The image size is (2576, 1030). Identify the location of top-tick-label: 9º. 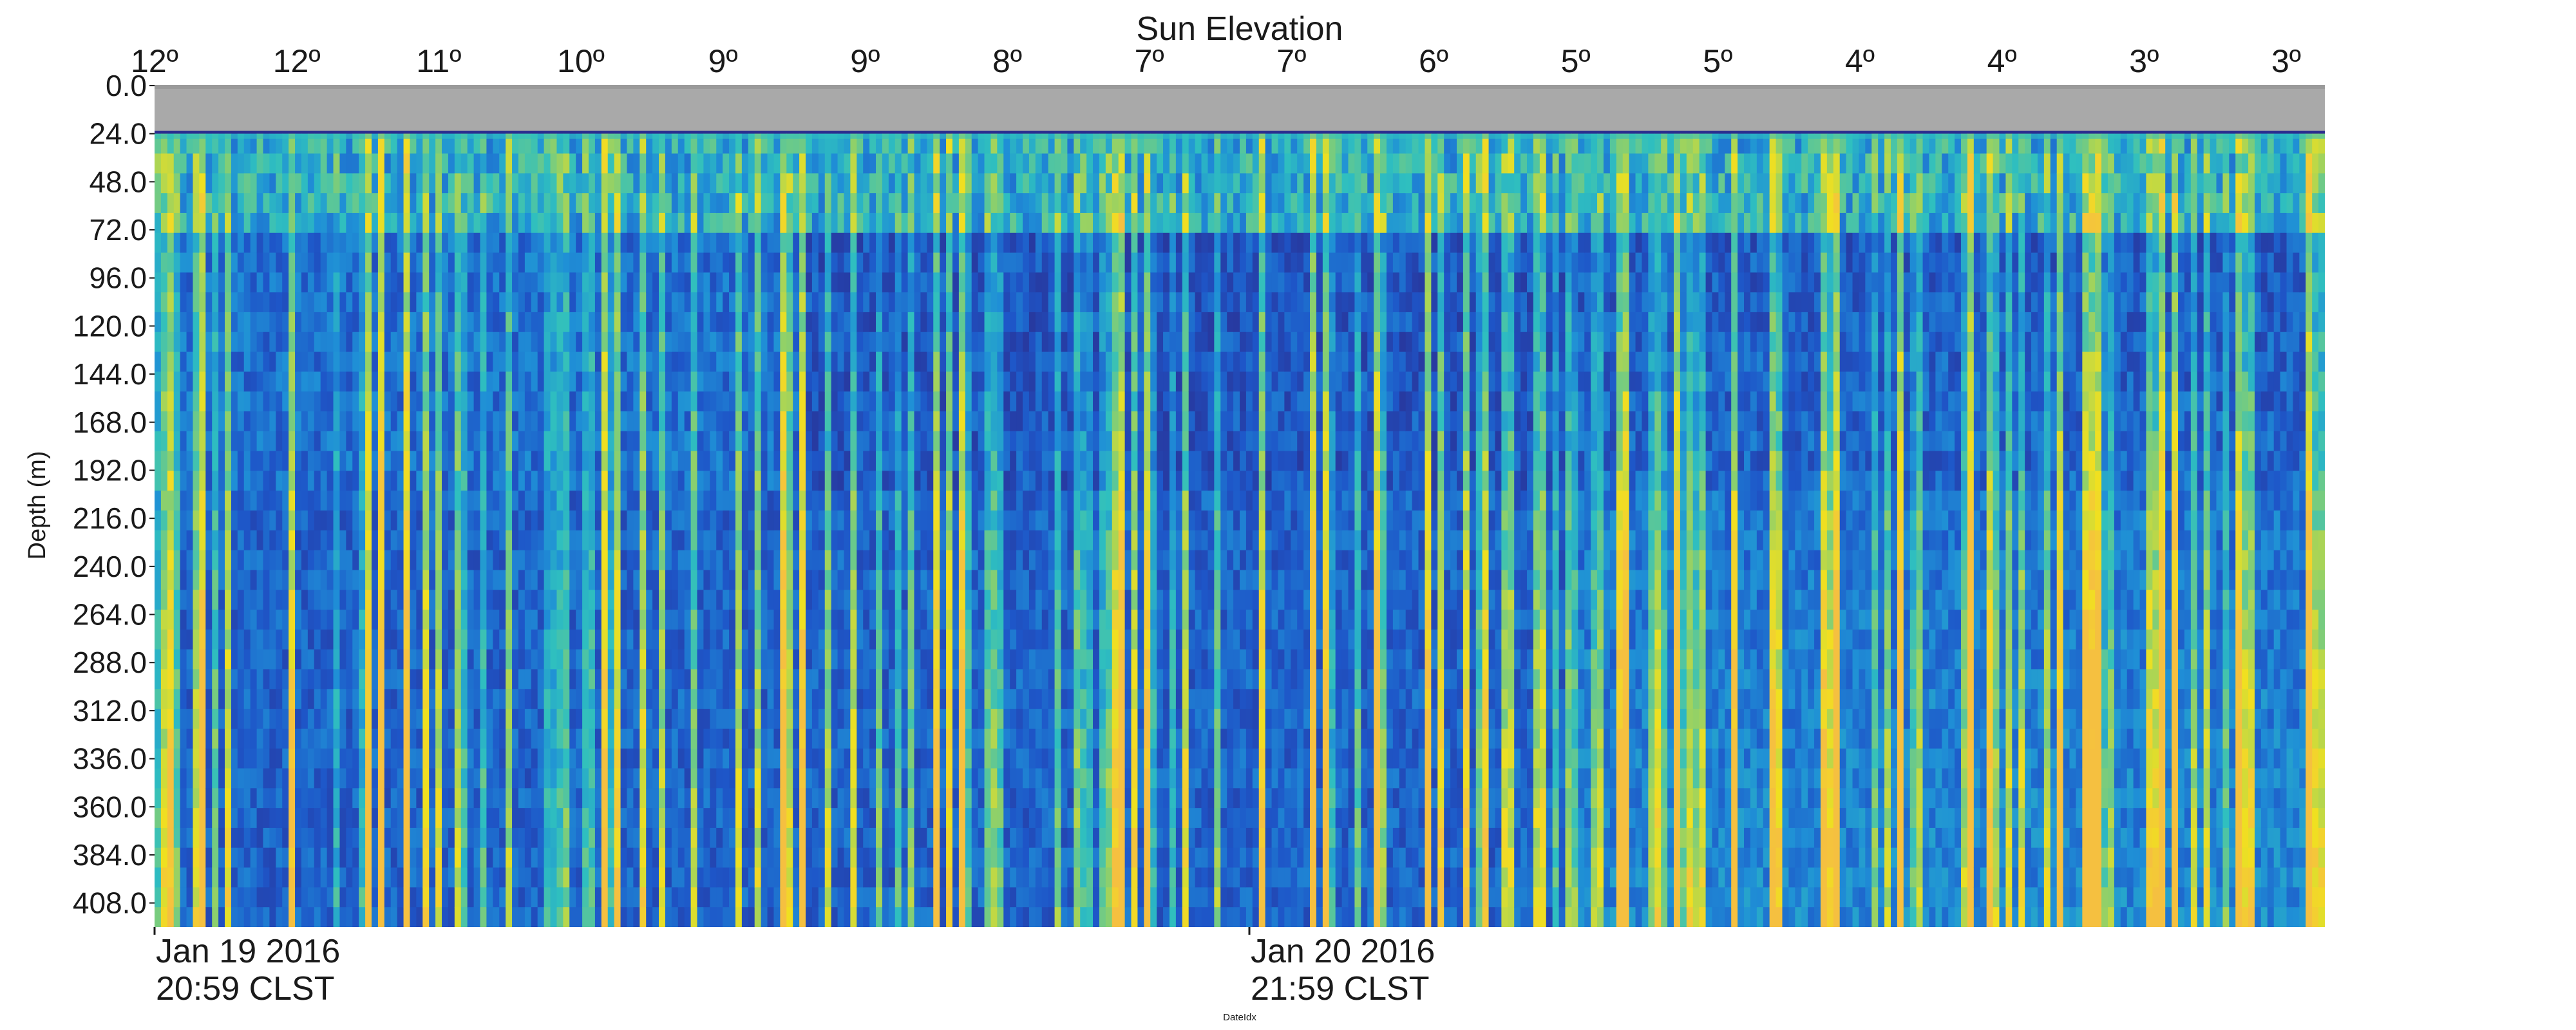
(723, 61).